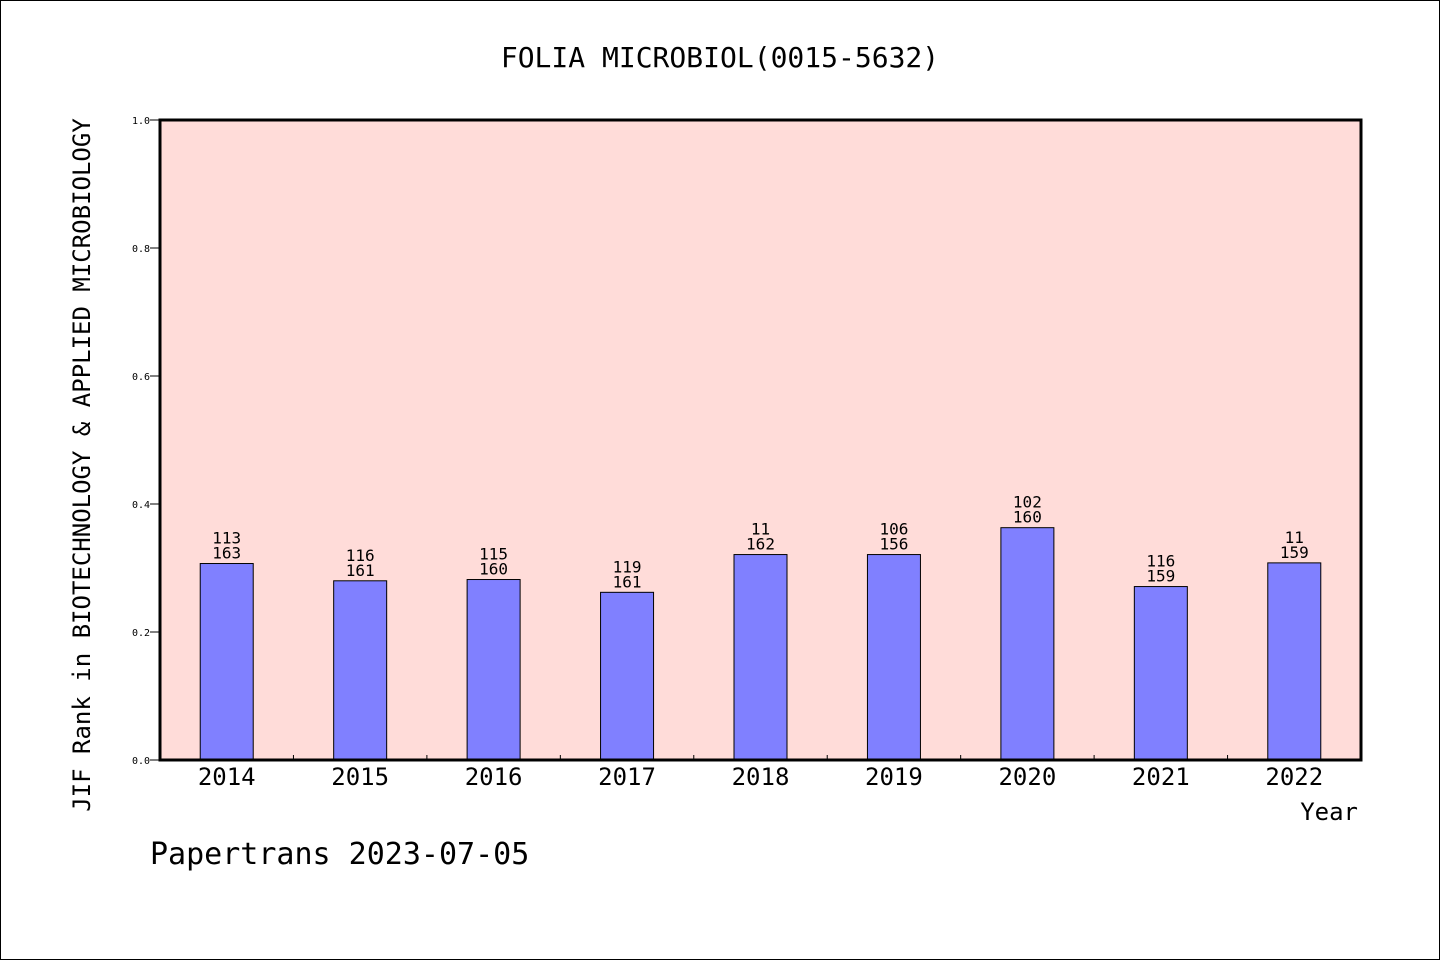 The width and height of the screenshot is (1440, 960). I want to click on bar-label-total-2019: 156, so click(893, 544).